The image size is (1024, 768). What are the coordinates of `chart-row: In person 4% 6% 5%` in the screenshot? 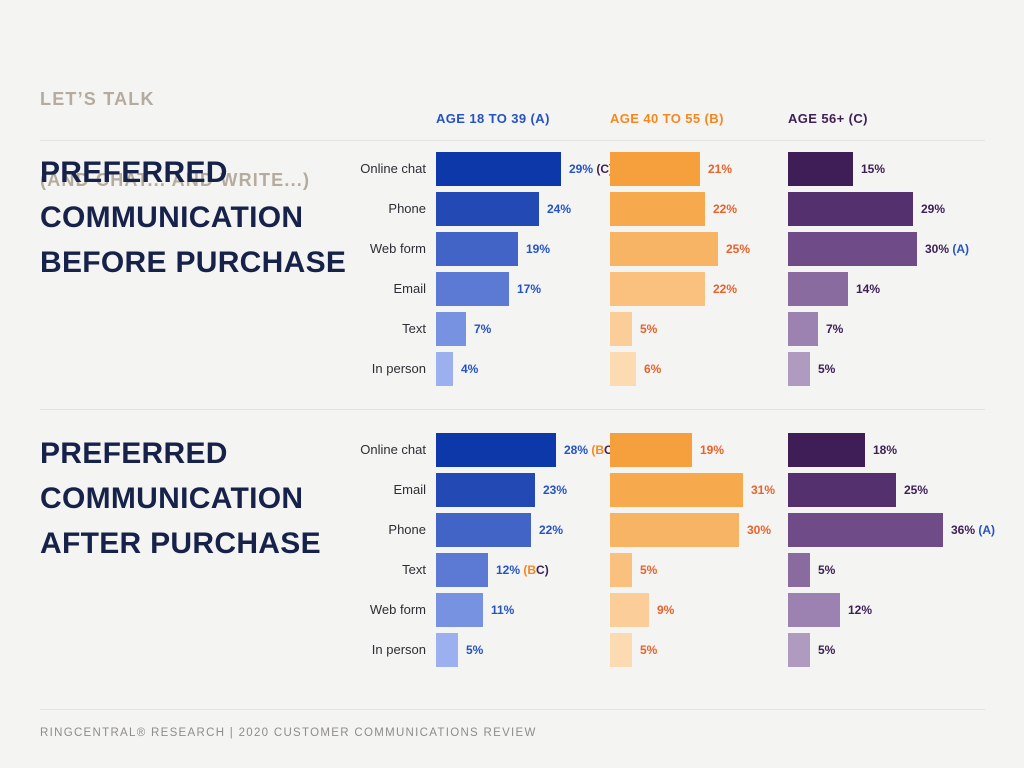 It's located at (512, 369).